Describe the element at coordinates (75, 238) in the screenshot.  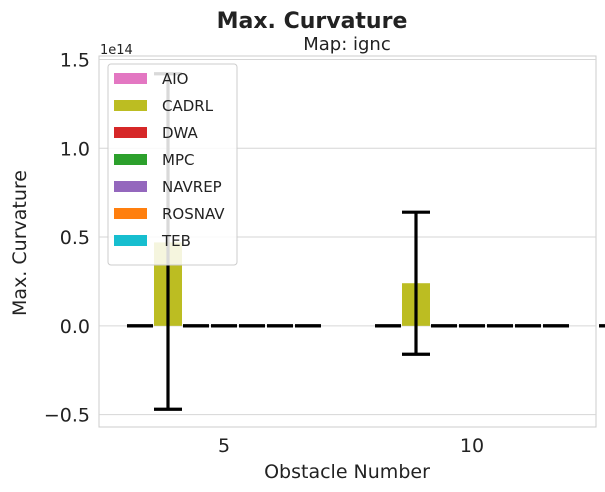
I see `y-tick-label: 0.5` at that location.